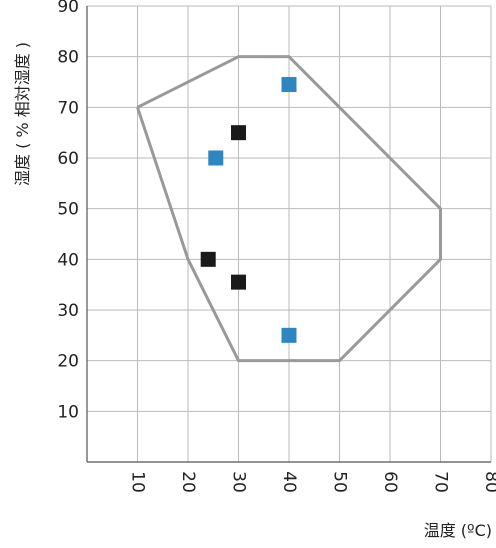 The width and height of the screenshot is (496, 548). I want to click on x-tick-label: 50, so click(340, 482).